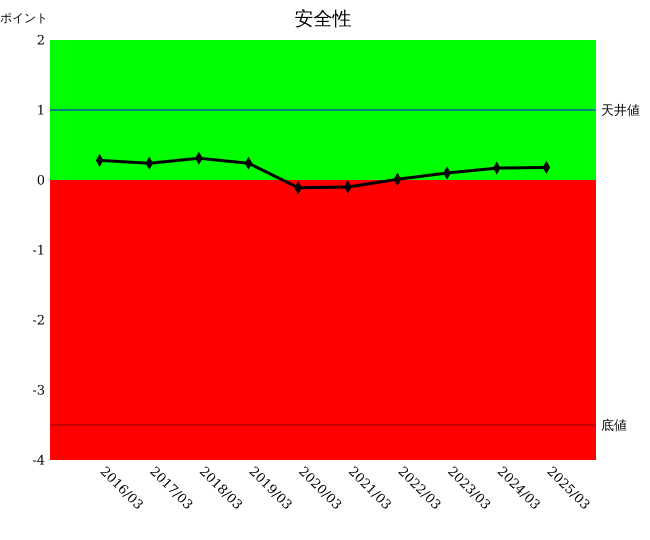  Describe the element at coordinates (323, 19) in the screenshot. I see `chart-title: 安全性` at that location.